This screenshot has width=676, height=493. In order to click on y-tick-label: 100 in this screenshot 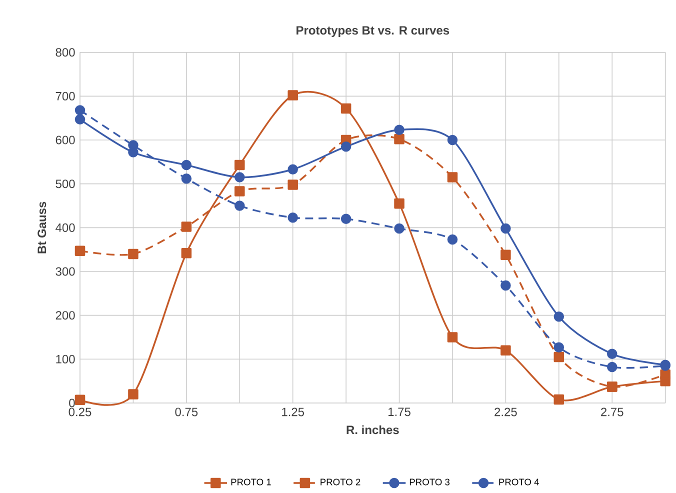, I will do `click(65, 359)`.